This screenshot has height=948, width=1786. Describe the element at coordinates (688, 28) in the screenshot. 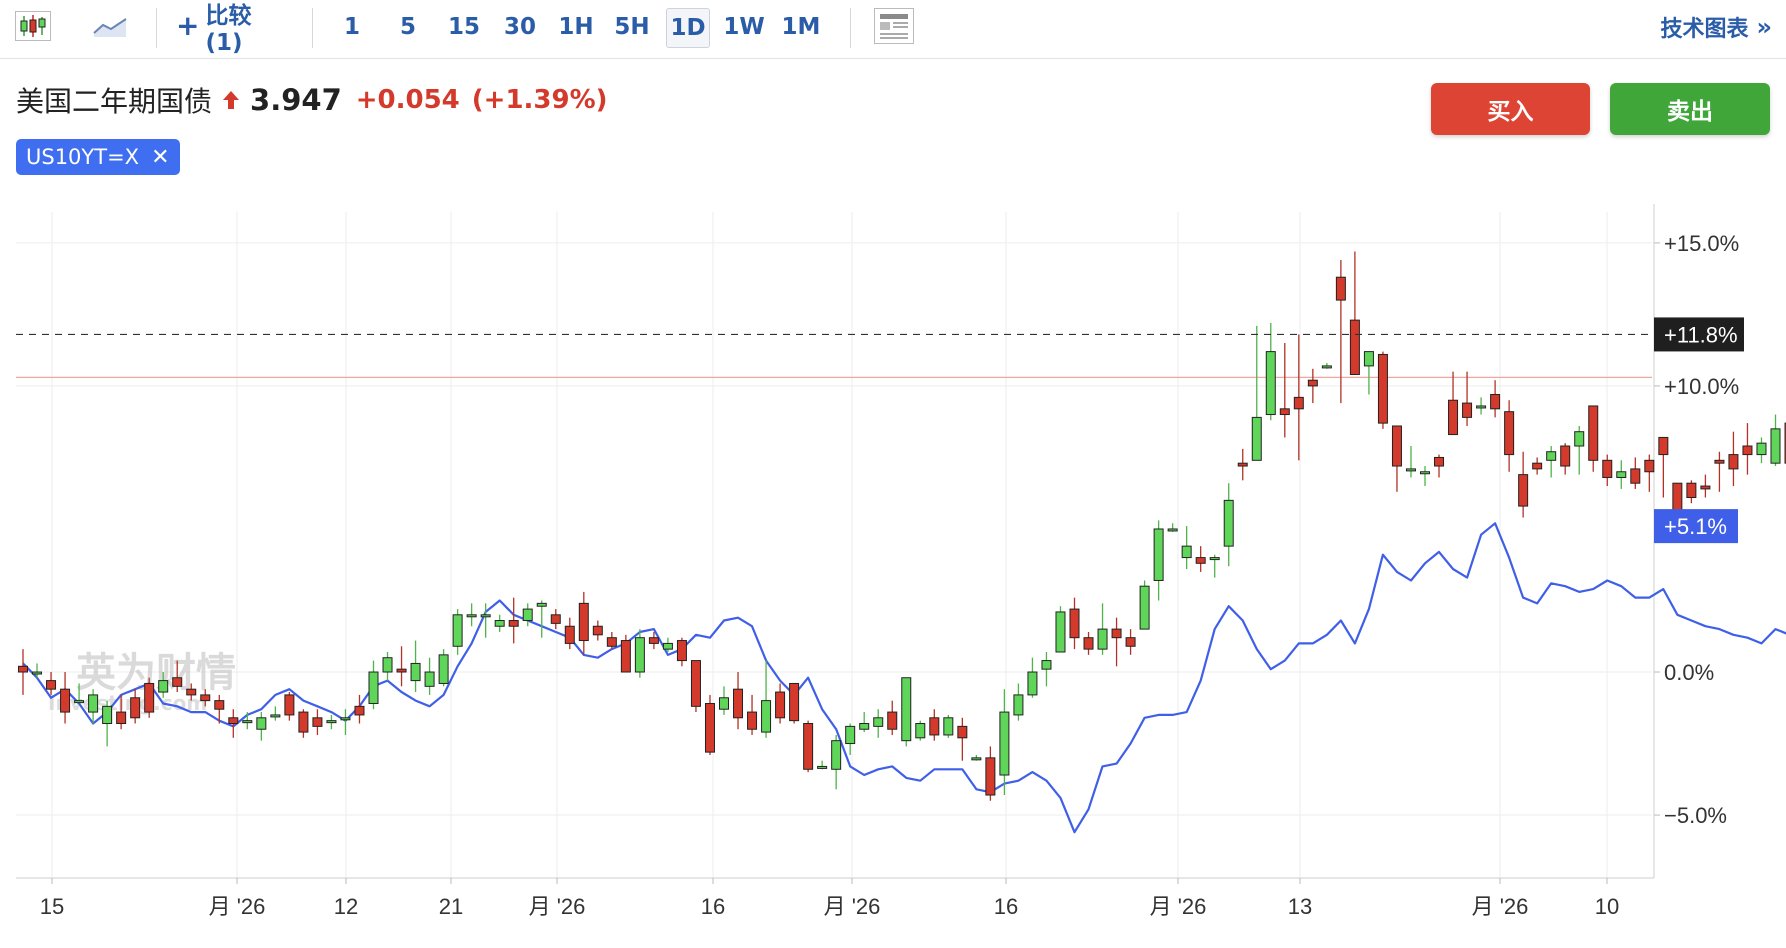

I see `timeframe-1d: 1D` at that location.